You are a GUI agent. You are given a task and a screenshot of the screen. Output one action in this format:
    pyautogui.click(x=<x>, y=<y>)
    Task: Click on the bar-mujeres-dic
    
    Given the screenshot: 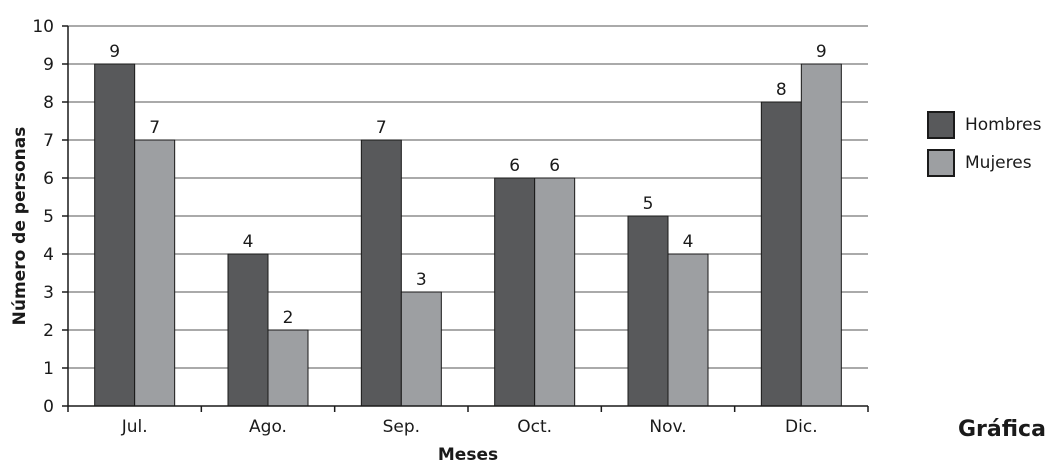 What is the action you would take?
    pyautogui.click(x=821, y=235)
    